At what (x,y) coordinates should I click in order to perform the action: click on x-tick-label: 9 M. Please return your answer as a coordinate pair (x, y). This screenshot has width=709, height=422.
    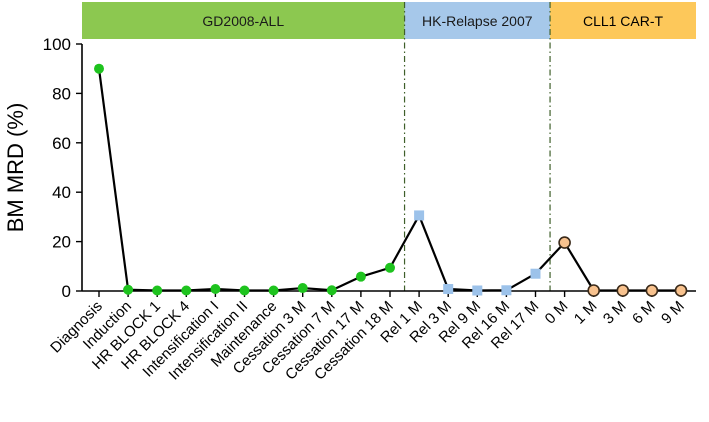
    Looking at the image, I should click on (673, 313).